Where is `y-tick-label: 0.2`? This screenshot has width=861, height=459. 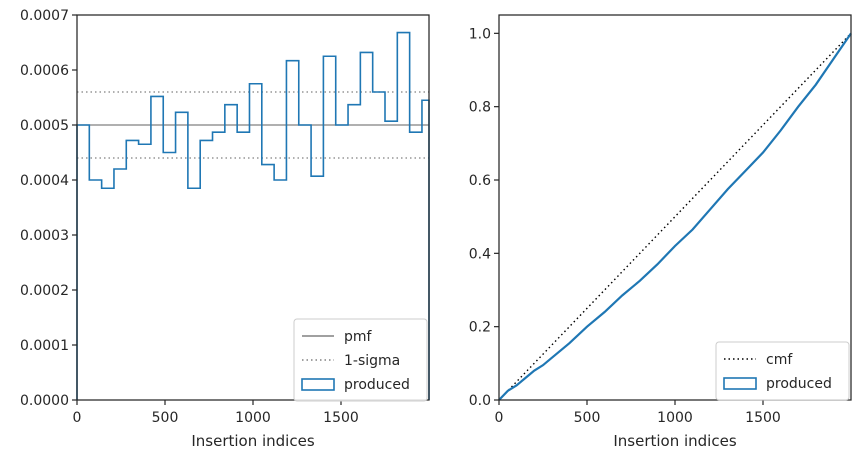
y-tick-label: 0.2 is located at coordinates (480, 328).